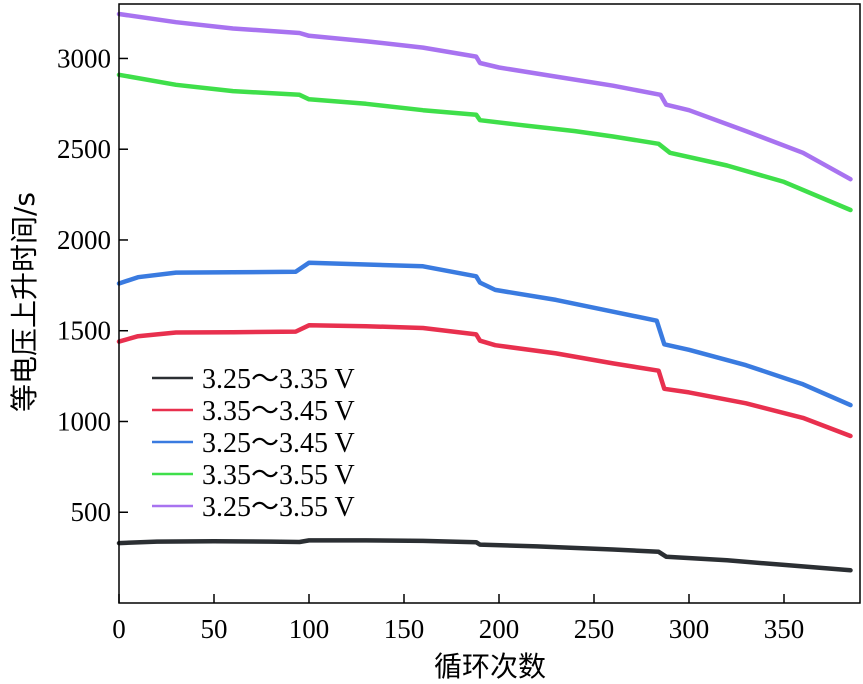 The width and height of the screenshot is (863, 684). What do you see at coordinates (119, 629) in the screenshot?
I see `x-tick-label: 0` at bounding box center [119, 629].